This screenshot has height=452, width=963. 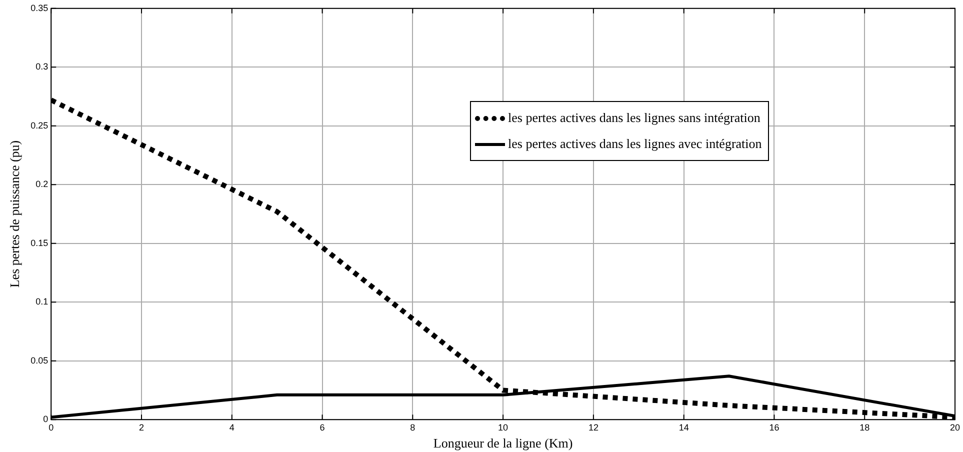 I want to click on x-tick-label: 8, so click(x=413, y=427).